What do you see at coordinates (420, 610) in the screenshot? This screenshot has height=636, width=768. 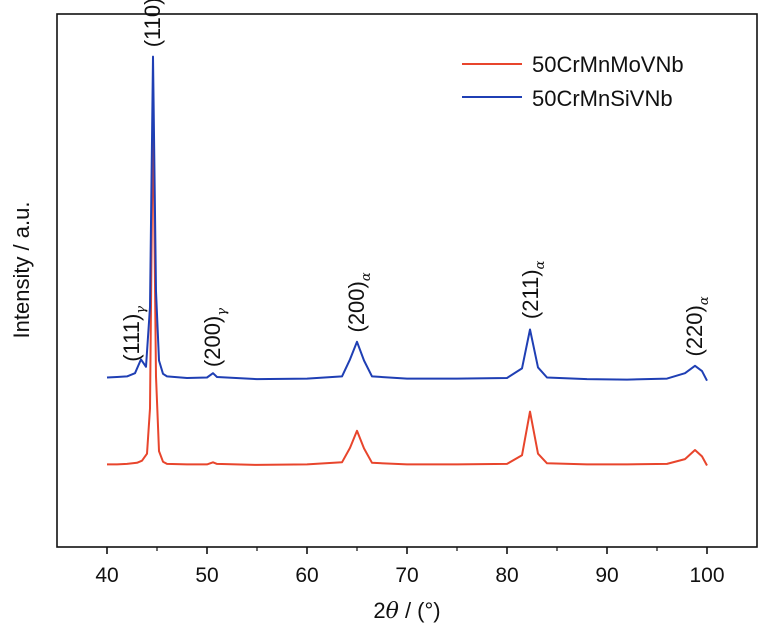 I see `x-axis-title-suffix: / (°)` at bounding box center [420, 610].